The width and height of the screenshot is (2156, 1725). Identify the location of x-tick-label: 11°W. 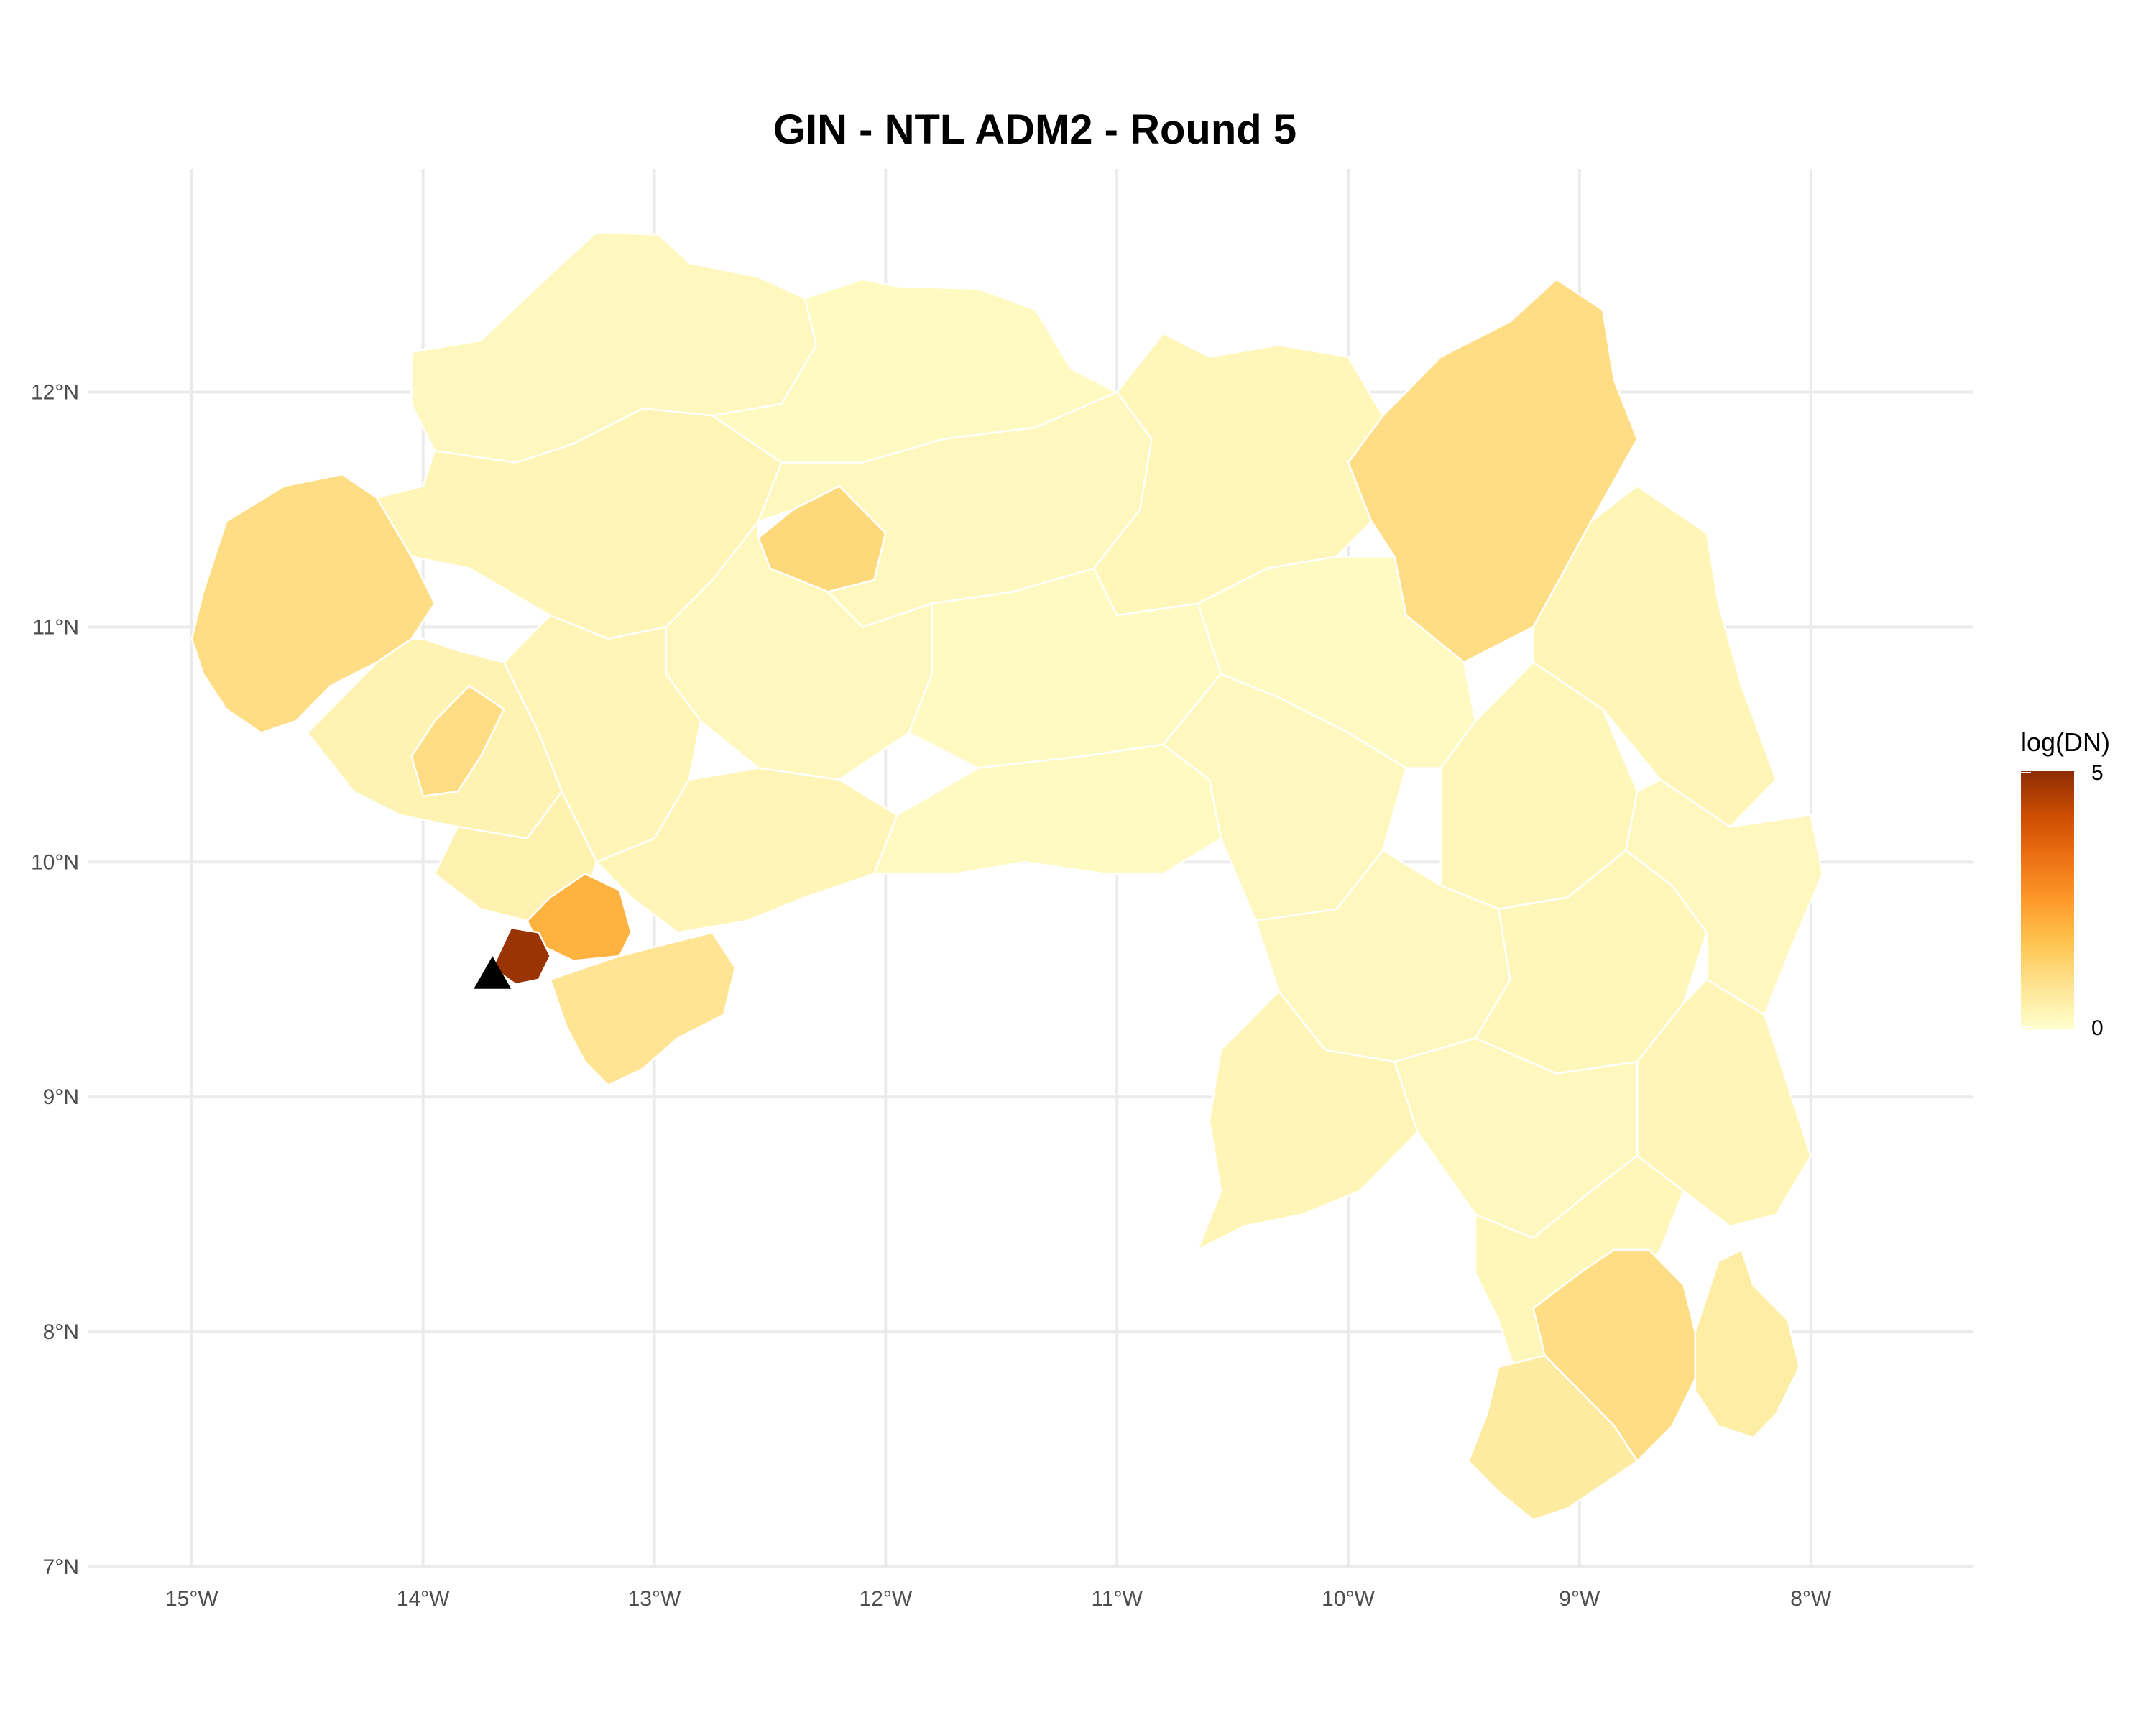
(1117, 1599).